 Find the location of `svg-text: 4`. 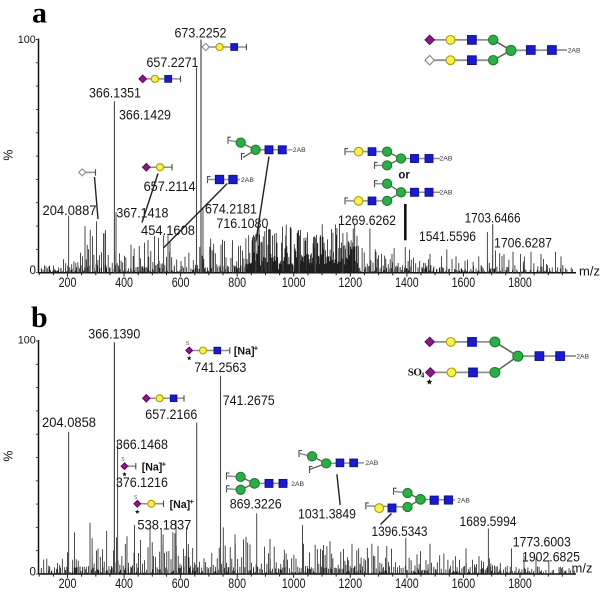

svg-text: 4 is located at coordinates (423, 375).